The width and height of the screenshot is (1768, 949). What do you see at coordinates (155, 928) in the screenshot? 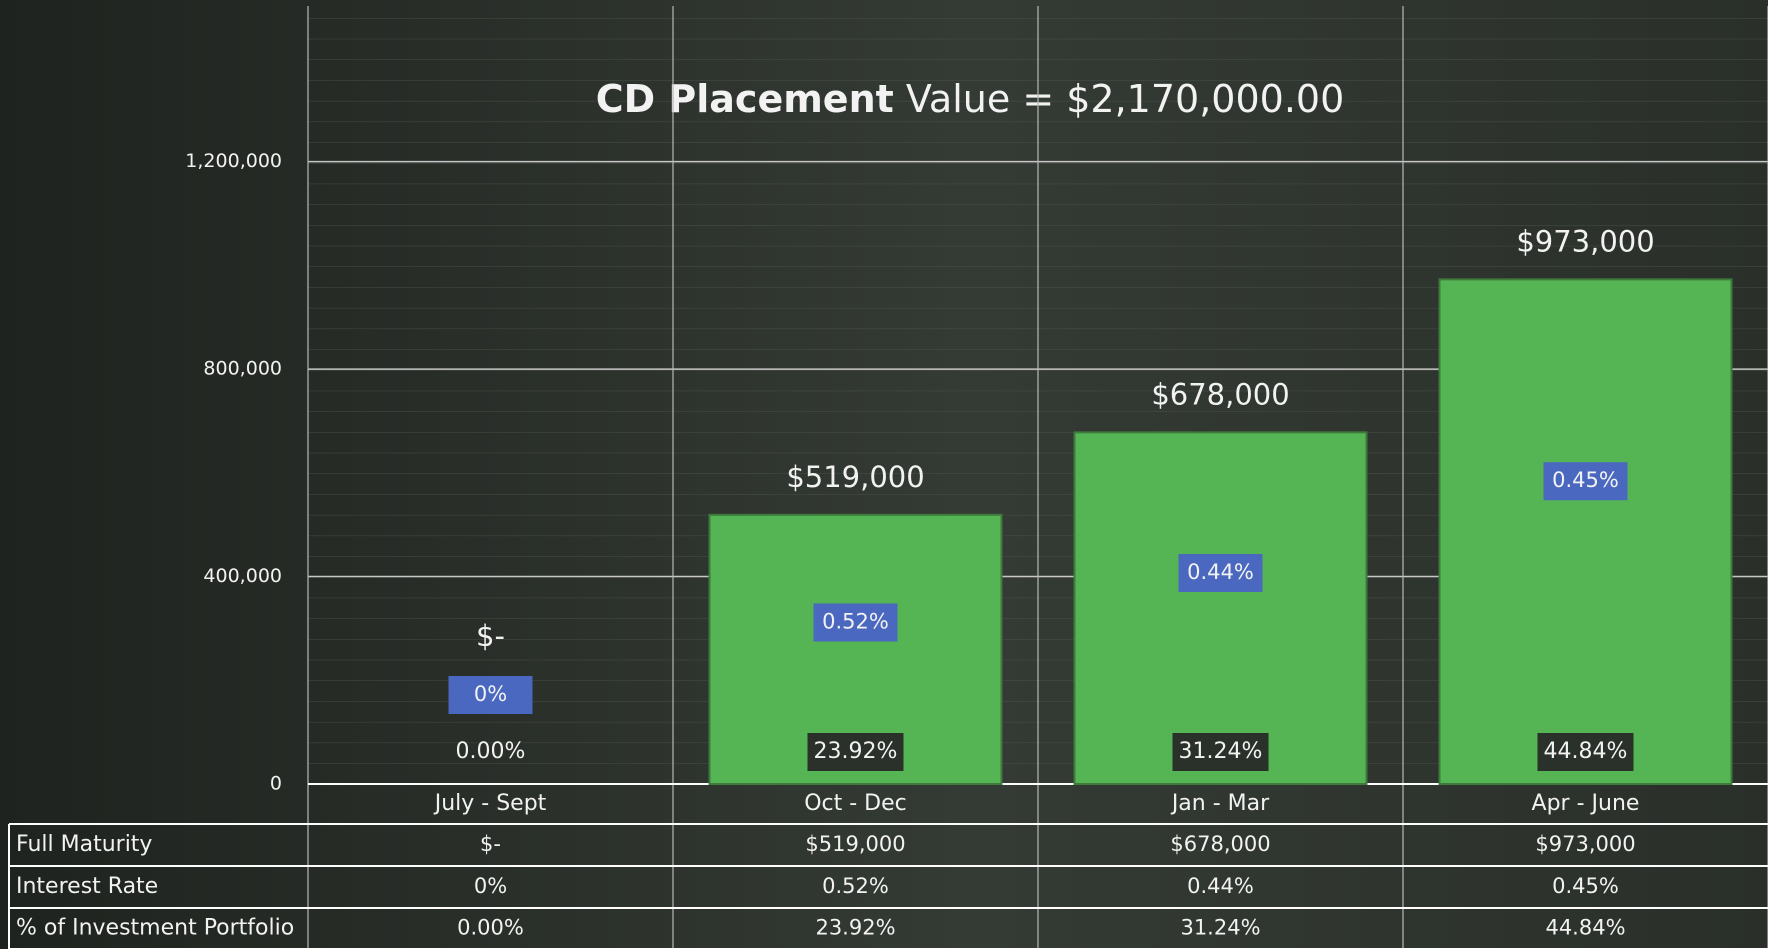
I see `table-row-label: % of Investment Portfolio` at bounding box center [155, 928].